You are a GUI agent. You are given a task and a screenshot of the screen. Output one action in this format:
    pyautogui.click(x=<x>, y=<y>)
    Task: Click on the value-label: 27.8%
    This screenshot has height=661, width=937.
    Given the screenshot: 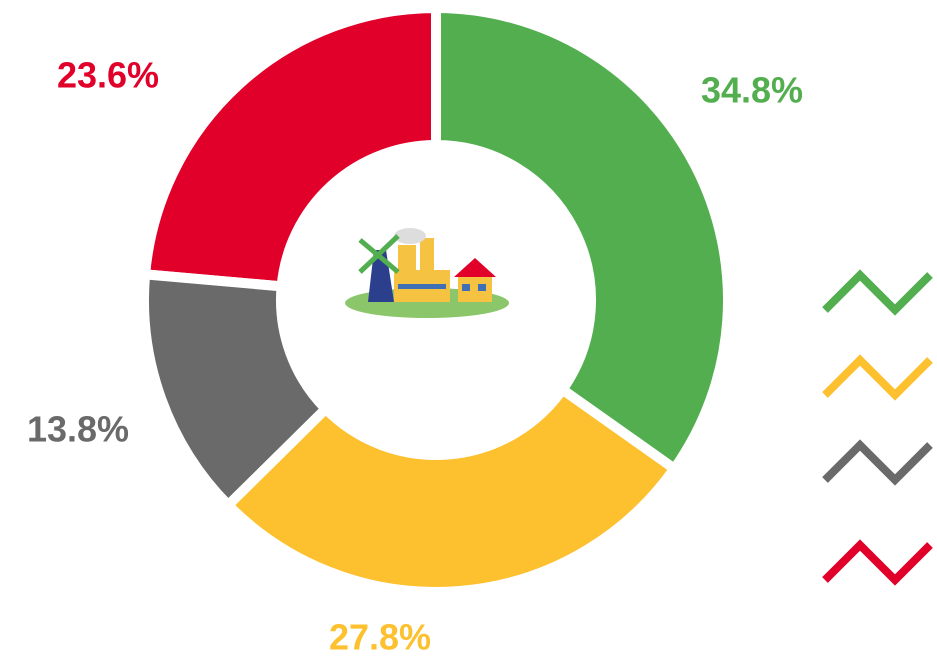 What is the action you would take?
    pyautogui.click(x=380, y=637)
    